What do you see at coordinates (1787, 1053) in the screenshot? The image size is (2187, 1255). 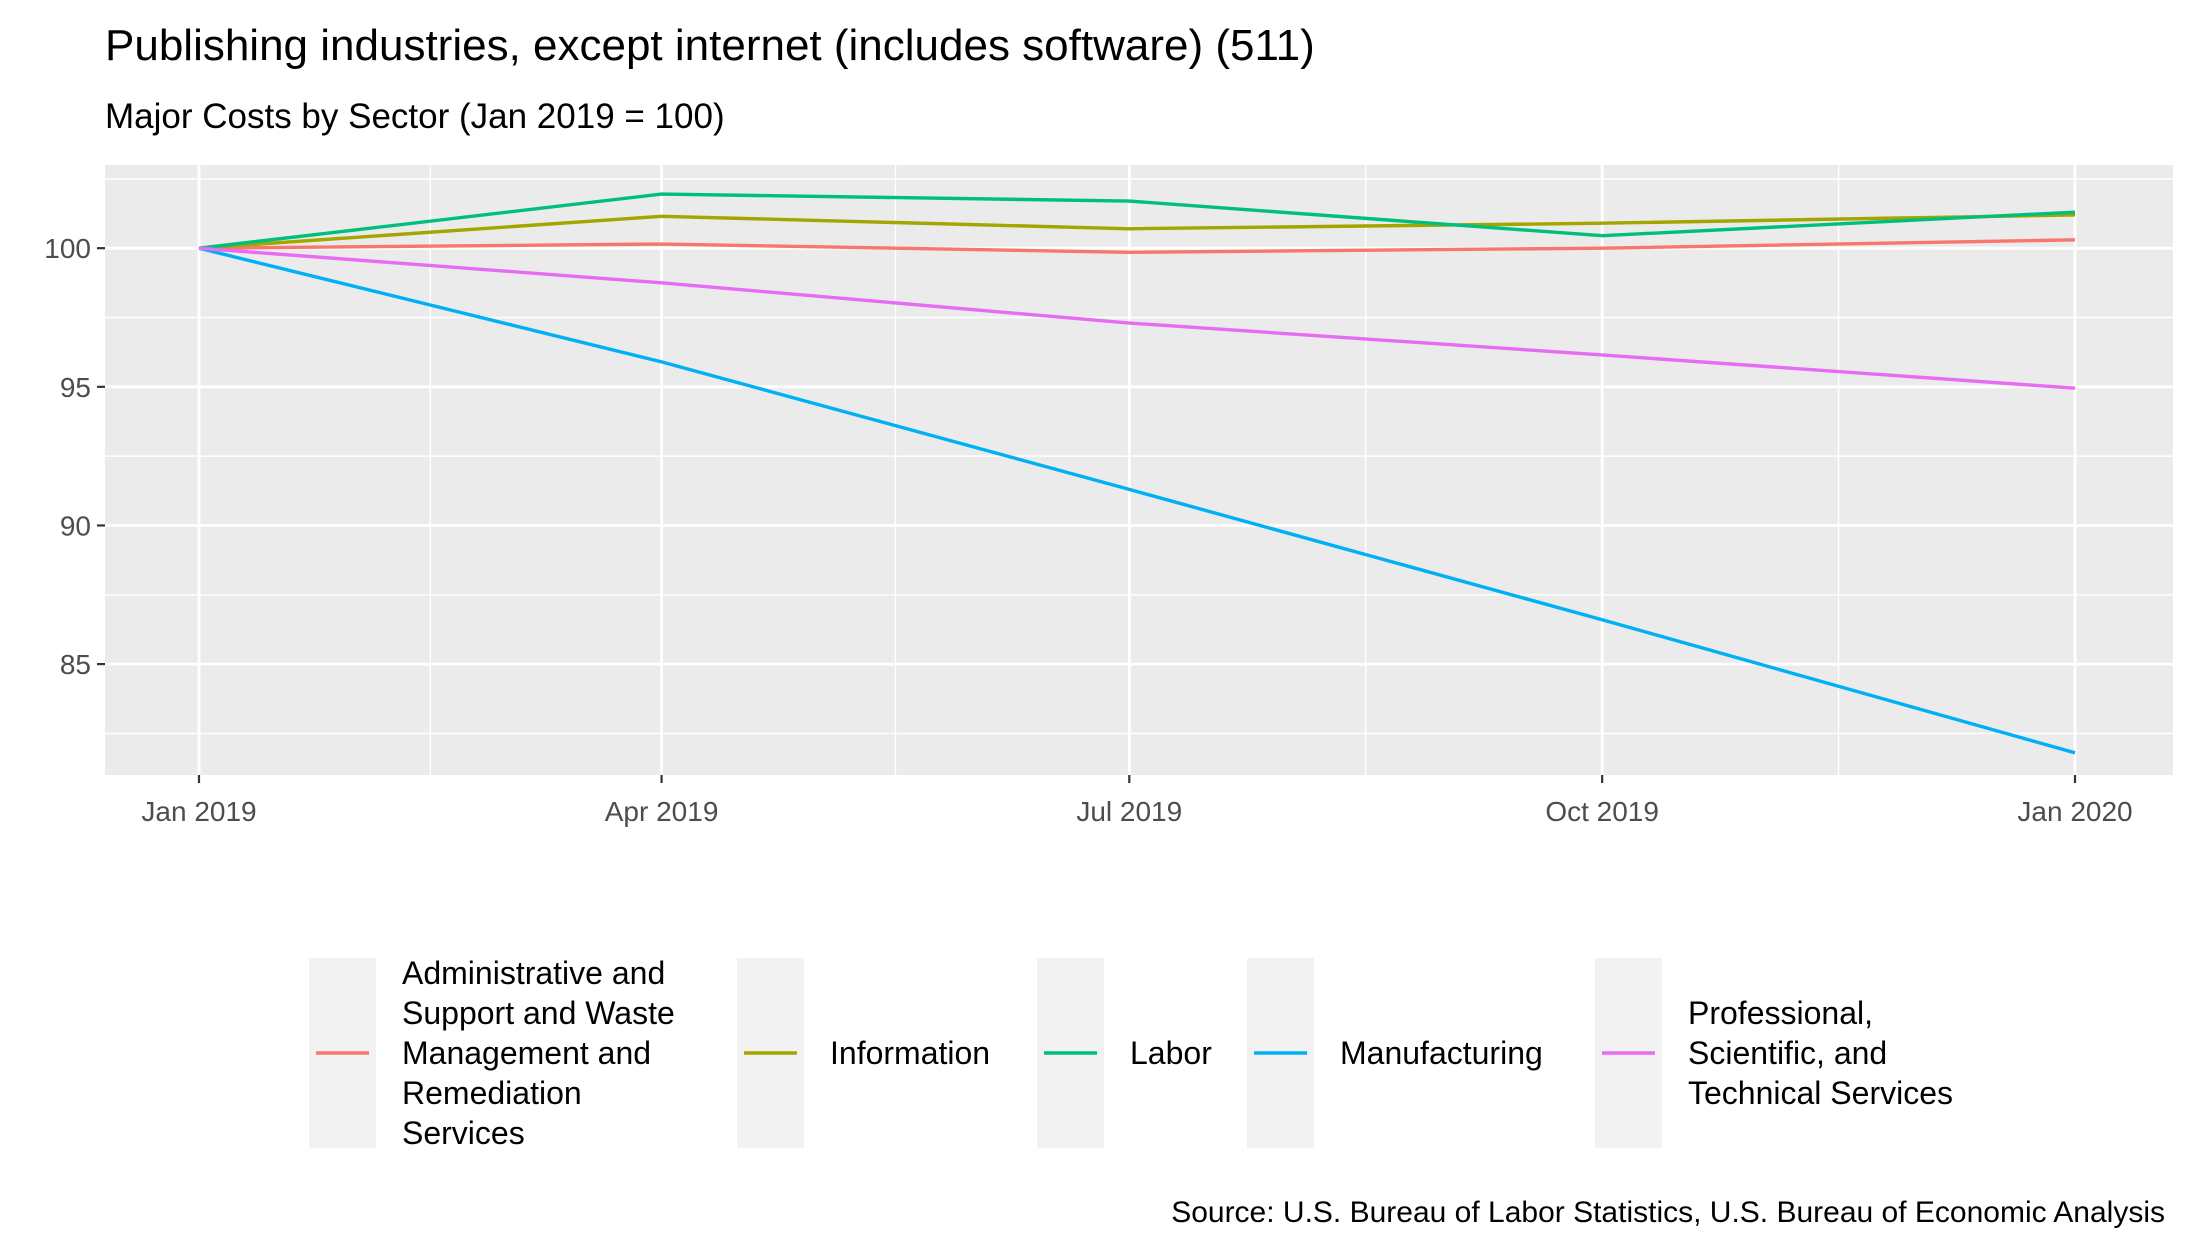 I see `legend-label: Scientific, and` at bounding box center [1787, 1053].